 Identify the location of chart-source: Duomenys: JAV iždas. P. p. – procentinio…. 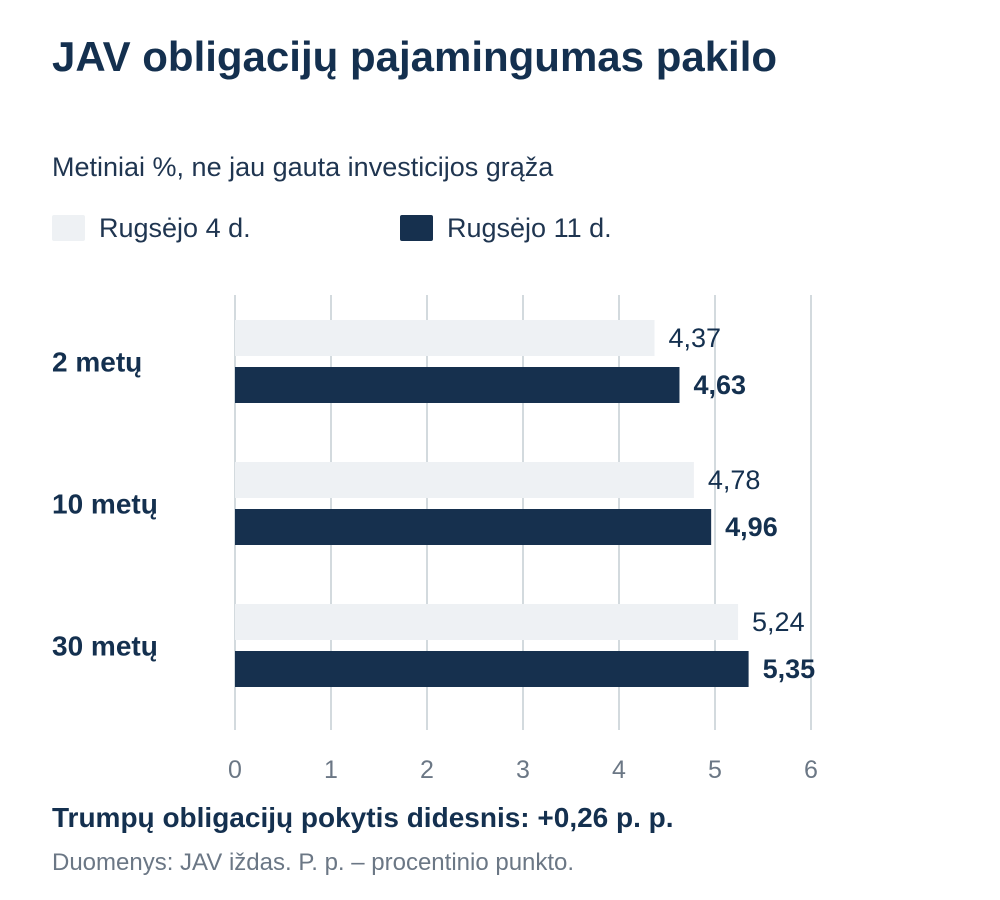
(313, 862).